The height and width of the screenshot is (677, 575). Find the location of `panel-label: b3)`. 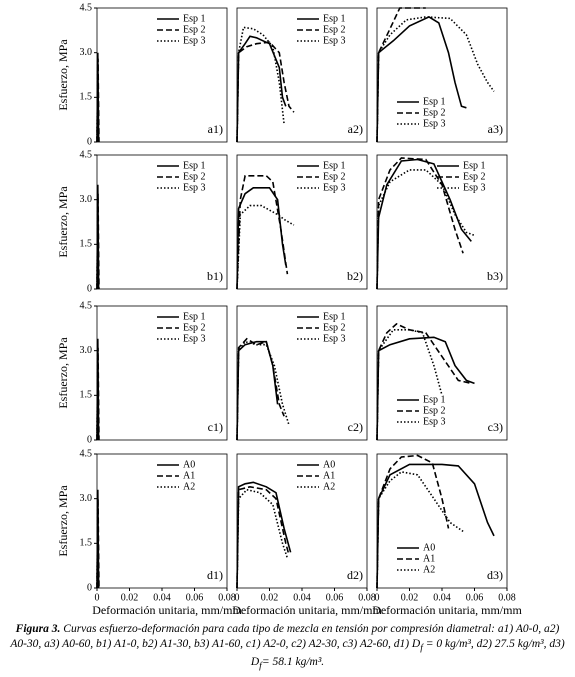

panel-label: b3) is located at coordinates (495, 276).